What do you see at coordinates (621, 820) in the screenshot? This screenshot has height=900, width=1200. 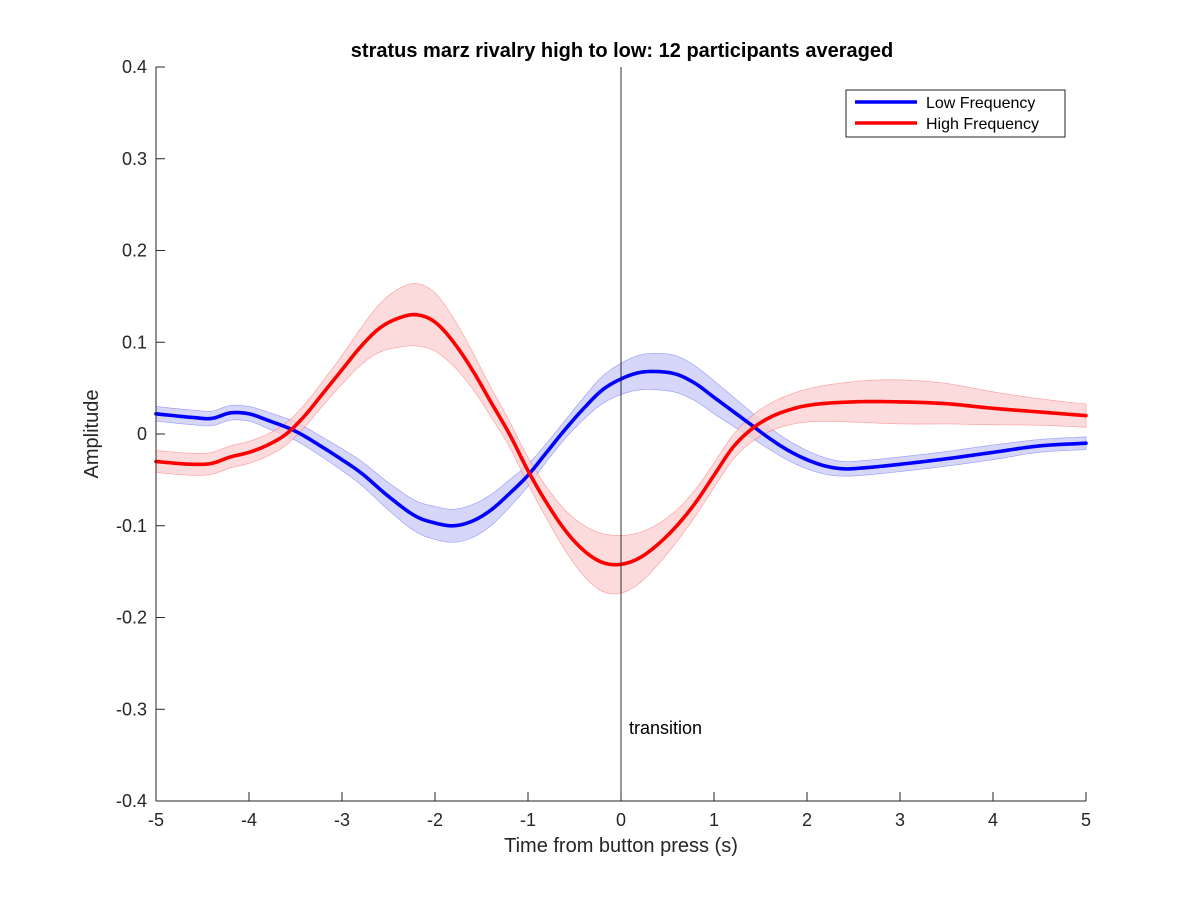 I see `x-tick-label: 0` at bounding box center [621, 820].